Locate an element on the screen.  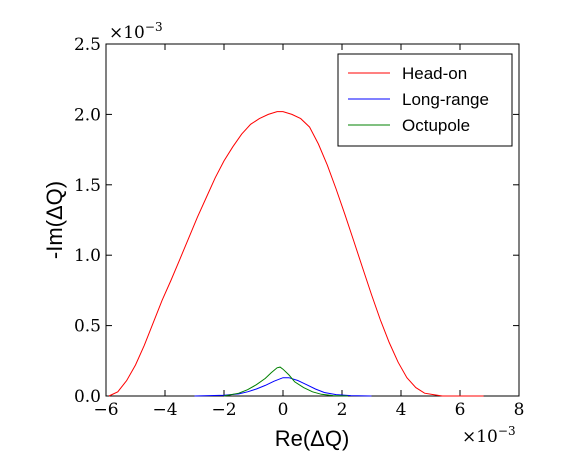
x-tick-label: 0 is located at coordinates (283, 410).